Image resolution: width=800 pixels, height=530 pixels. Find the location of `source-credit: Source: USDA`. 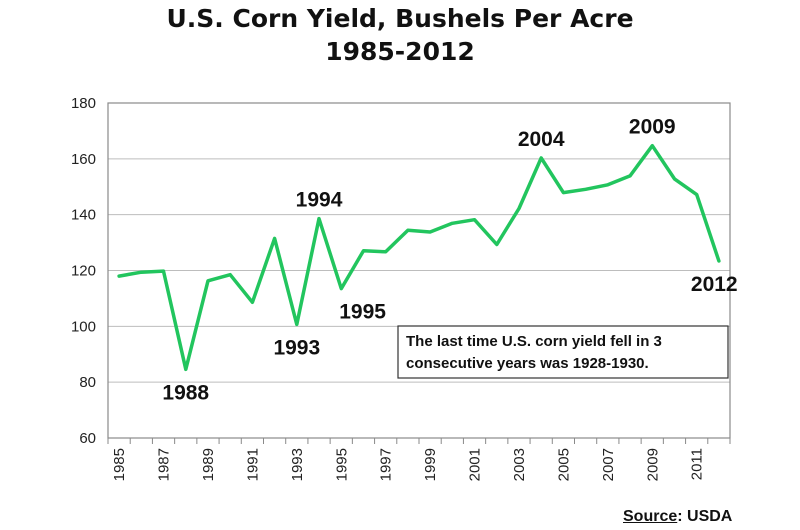

source-credit: Source: USDA is located at coordinates (677, 517).